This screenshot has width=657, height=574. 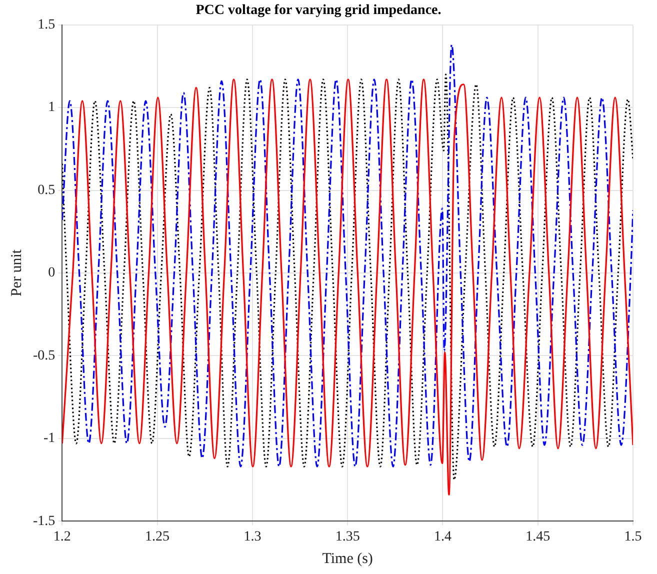 I want to click on x-tick-label: 1.45, so click(x=538, y=536).